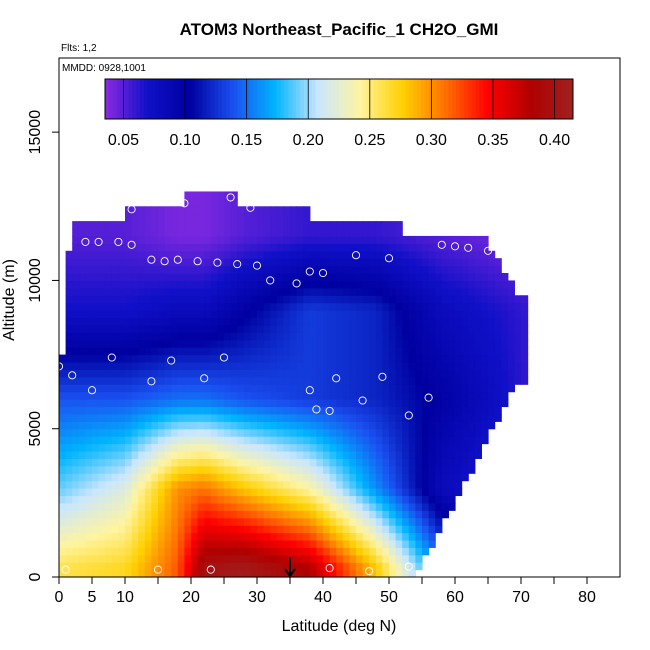  Describe the element at coordinates (59, 597) in the screenshot. I see `x-tick-label: 0` at that location.